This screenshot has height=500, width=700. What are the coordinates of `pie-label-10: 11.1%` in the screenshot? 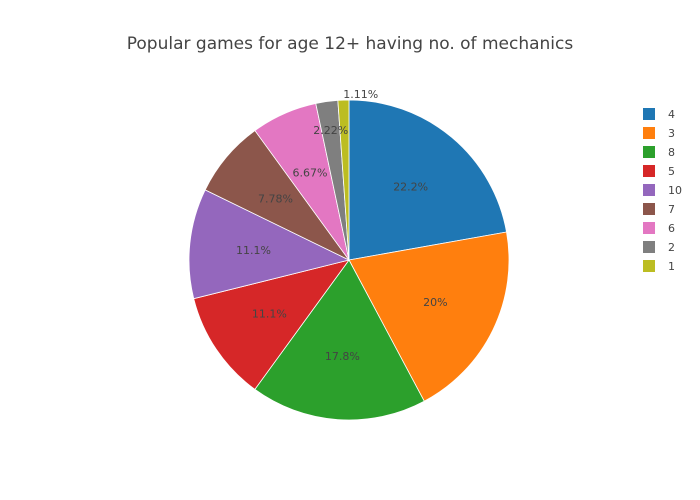 It's located at (253, 250).